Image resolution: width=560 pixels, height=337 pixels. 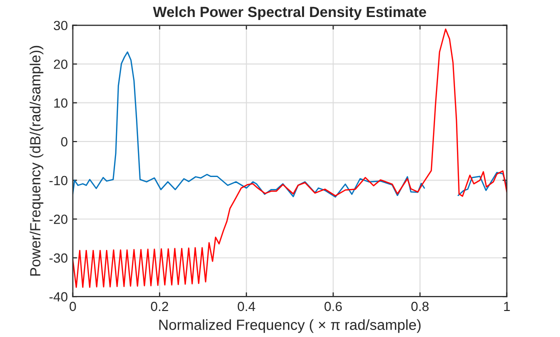 What do you see at coordinates (333, 307) in the screenshot?
I see `x-tick-label: 0.6` at bounding box center [333, 307].